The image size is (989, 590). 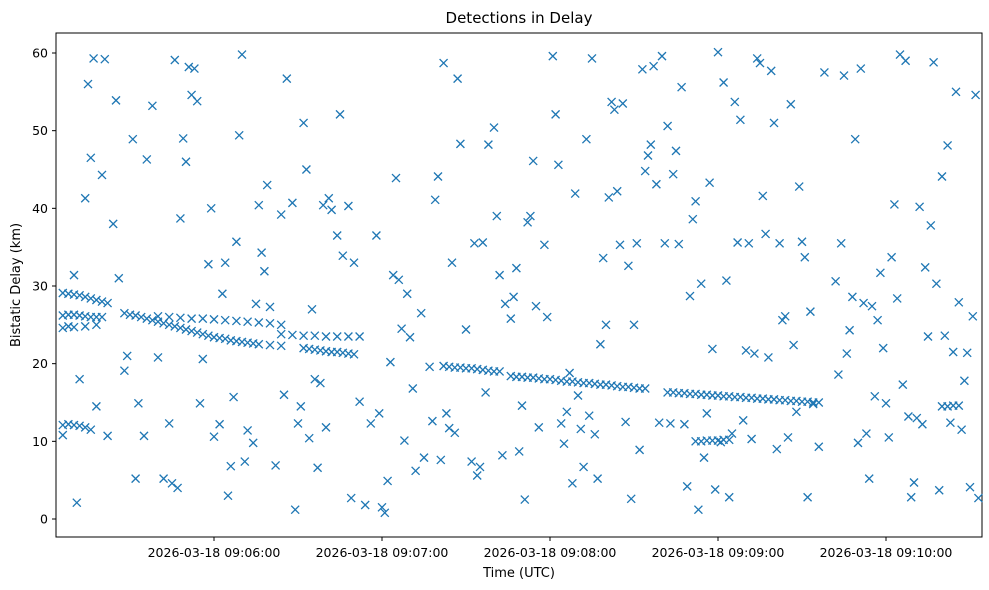 What do you see at coordinates (550, 552) in the screenshot?
I see `x-tick-label: 2026-03-18 09:08:00` at bounding box center [550, 552].